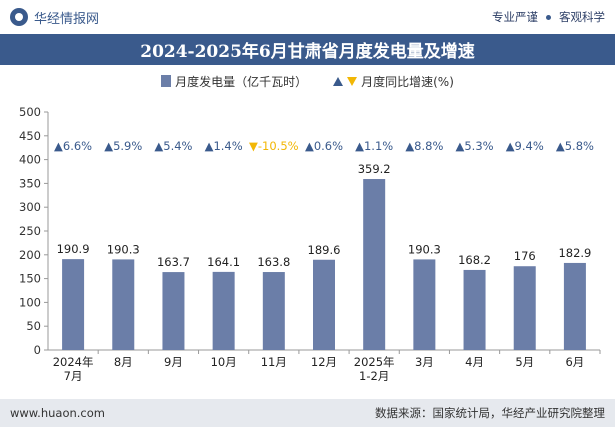 The image size is (615, 427). Describe the element at coordinates (73, 249) in the screenshot. I see `bar-value-label: 190.9` at that location.